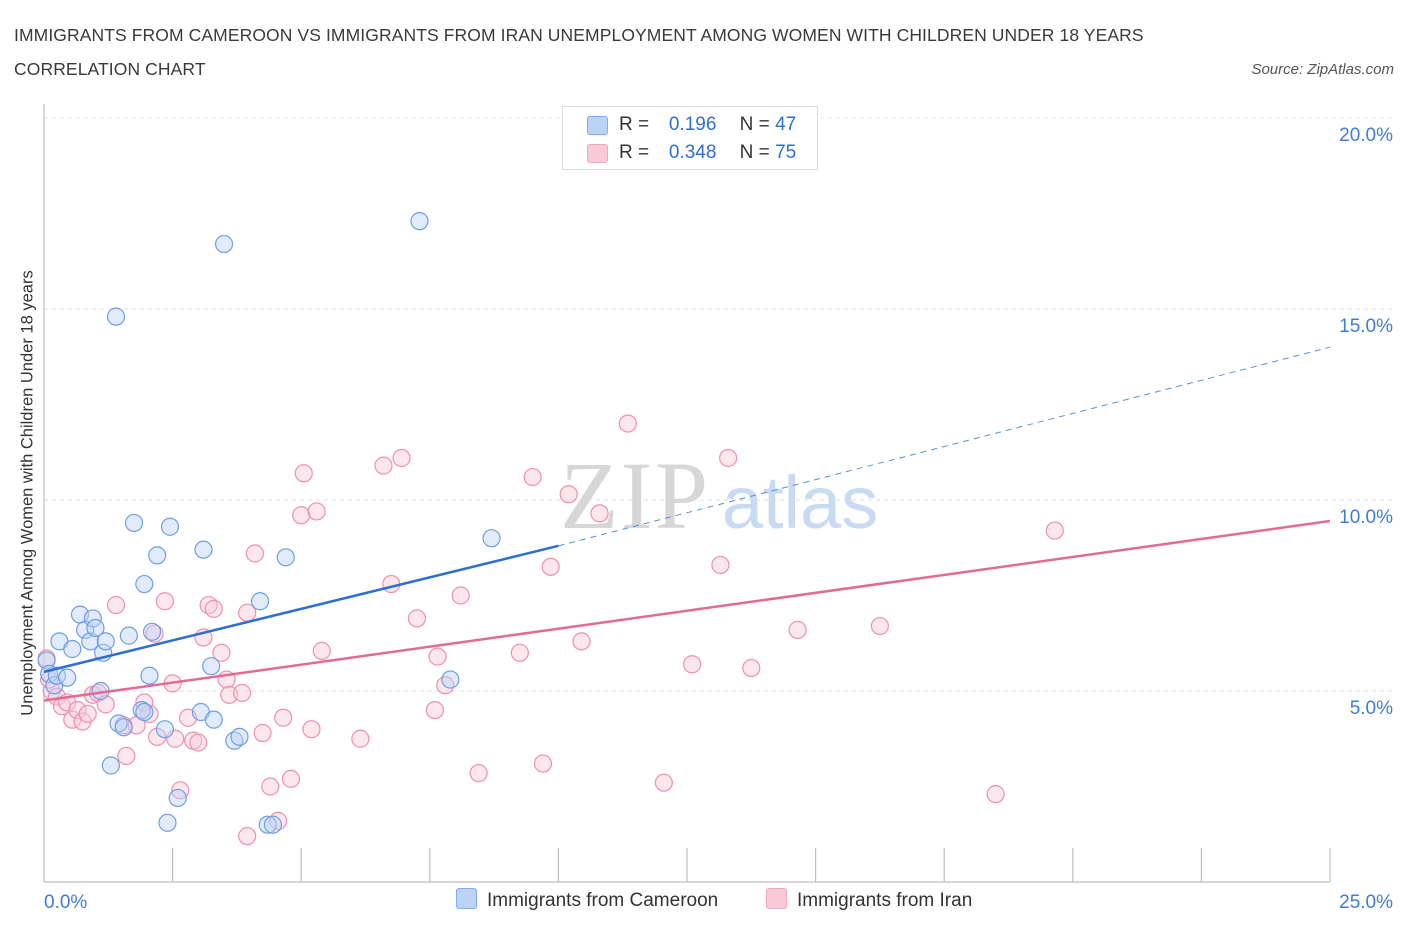  Describe the element at coordinates (1366, 902) in the screenshot. I see `x-tick-label-max: 25.0%` at that location.